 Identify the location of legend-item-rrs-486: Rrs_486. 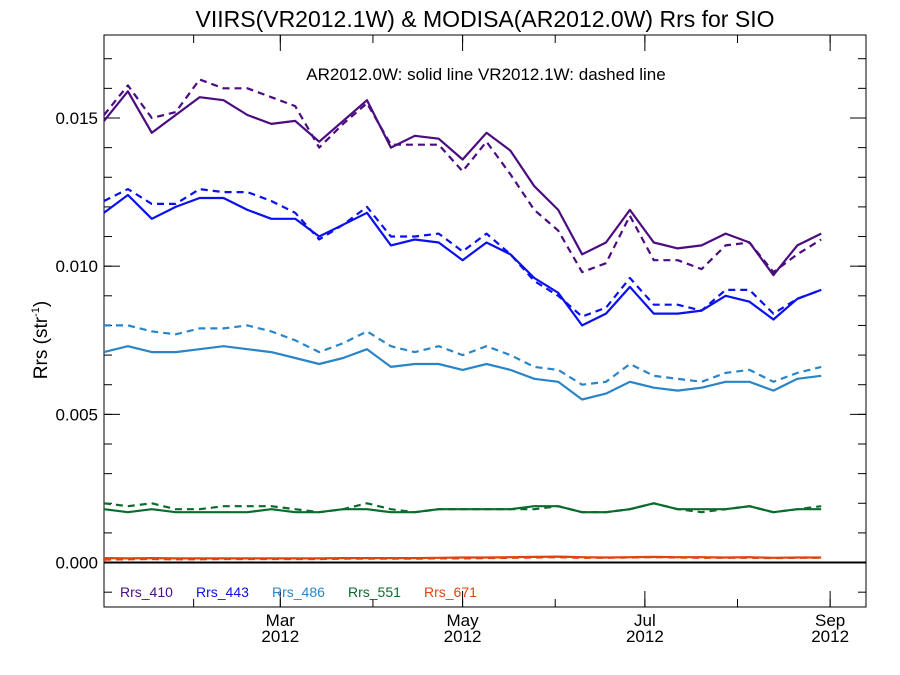
(298, 592).